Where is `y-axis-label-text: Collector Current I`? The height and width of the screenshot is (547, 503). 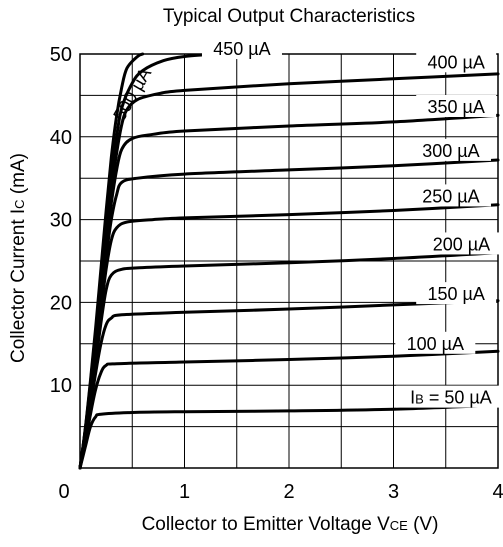 y-axis-label-text: Collector Current I is located at coordinates (18, 286).